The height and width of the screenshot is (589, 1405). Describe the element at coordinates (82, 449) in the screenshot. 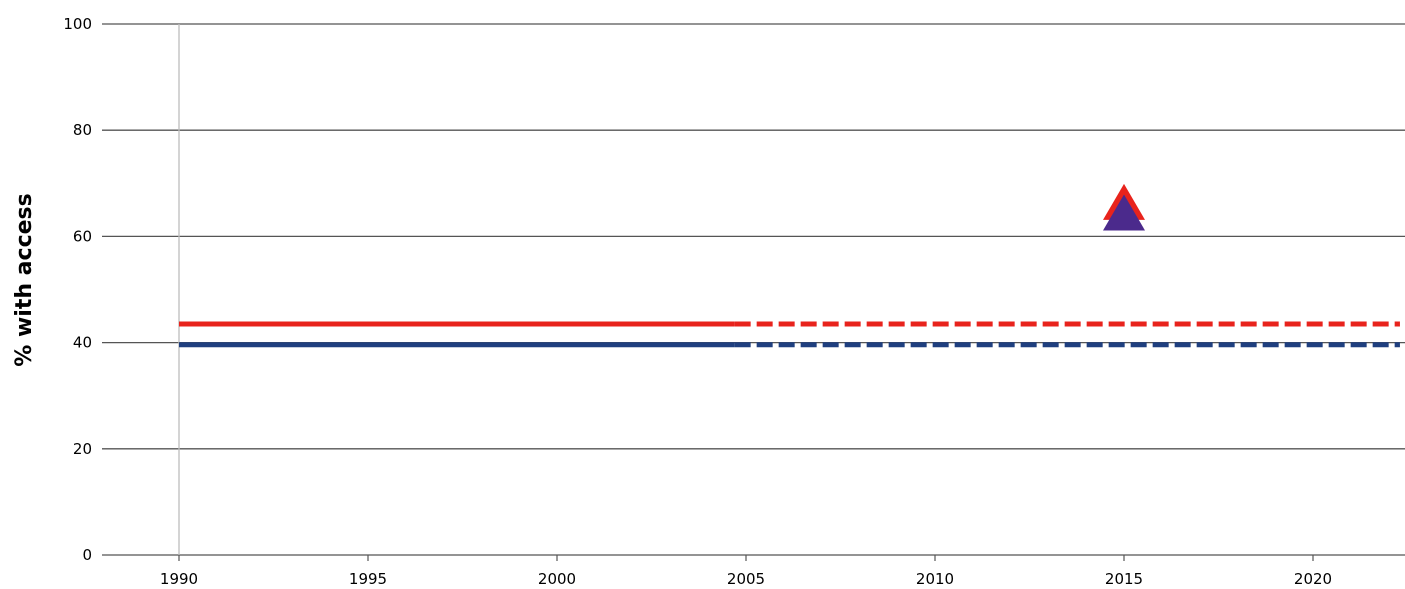

I see `y-tick-label: 20` at that location.